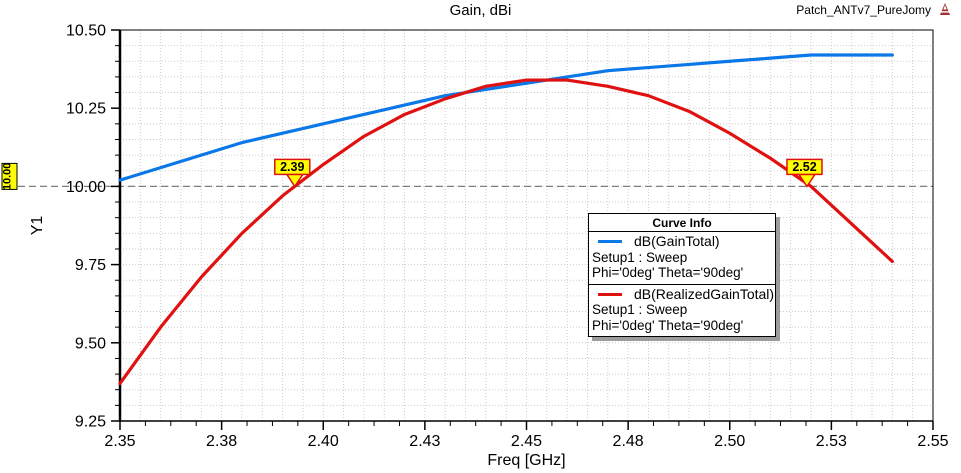 The image size is (961, 473). Describe the element at coordinates (729, 441) in the screenshot. I see `x-tick-label: 2.50` at that location.